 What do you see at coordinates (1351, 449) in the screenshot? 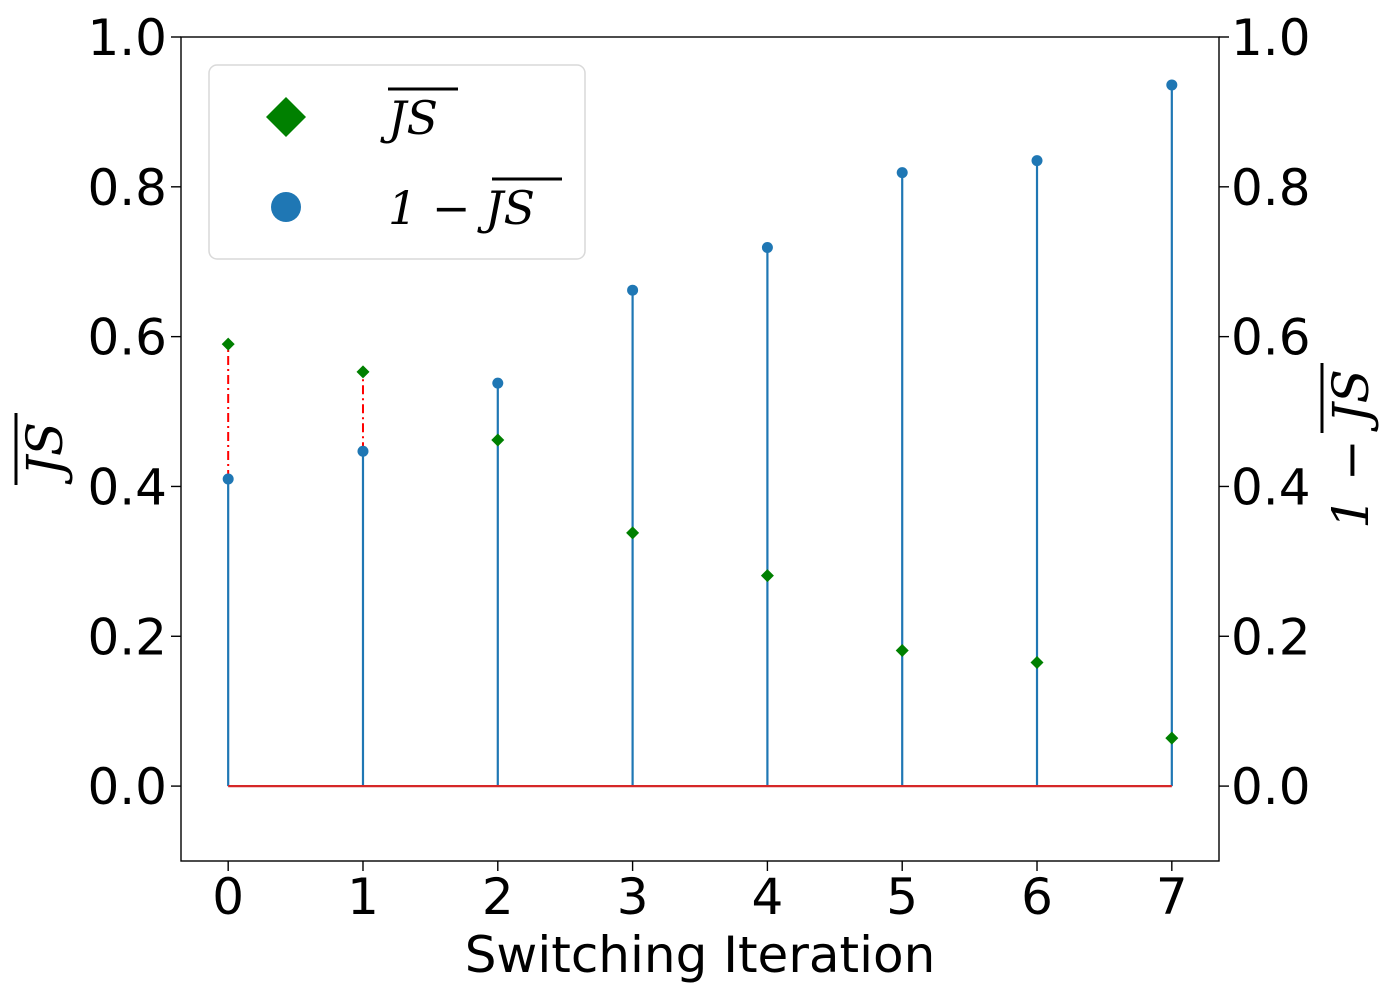
I see `y-label-right-text: 1 − JS` at bounding box center [1351, 449].